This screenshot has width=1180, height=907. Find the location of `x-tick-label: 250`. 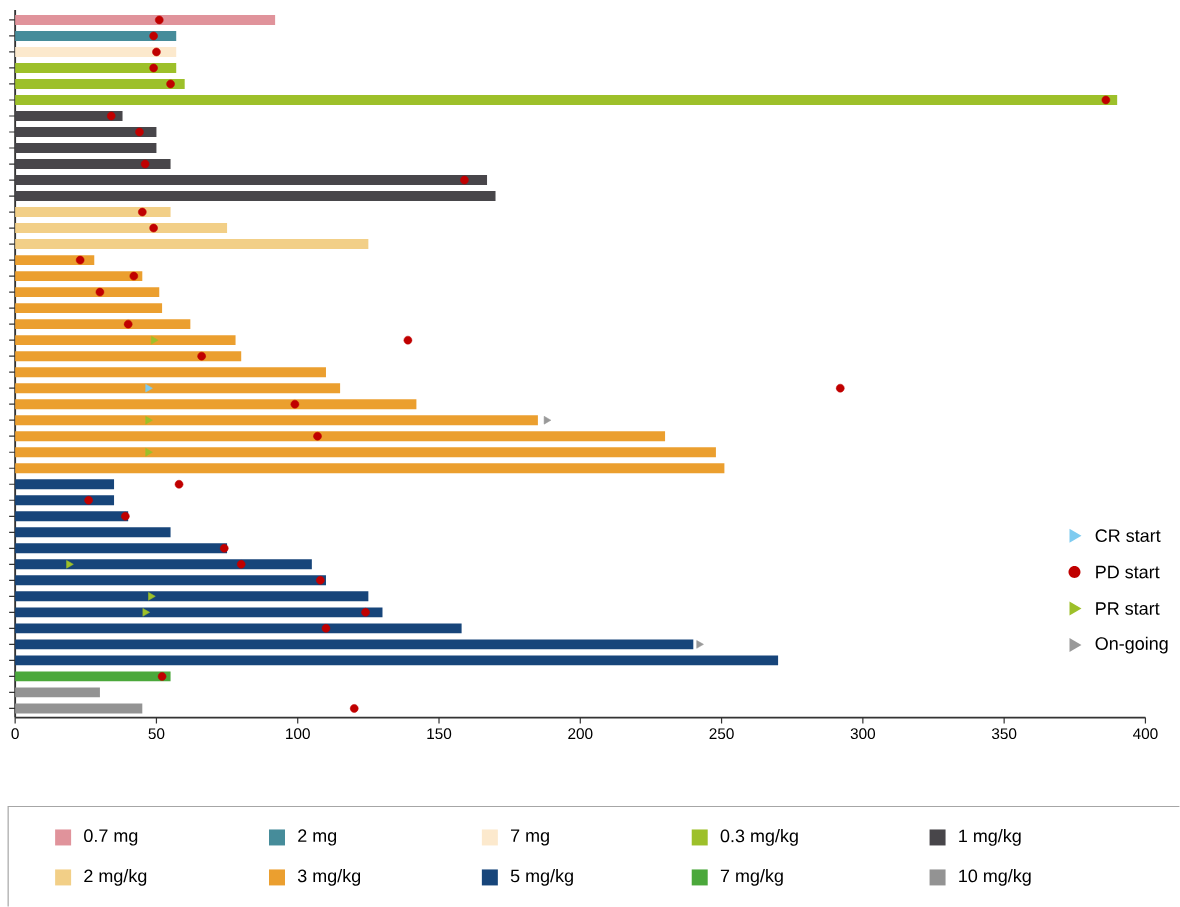

x-tick-label: 250 is located at coordinates (721, 734).